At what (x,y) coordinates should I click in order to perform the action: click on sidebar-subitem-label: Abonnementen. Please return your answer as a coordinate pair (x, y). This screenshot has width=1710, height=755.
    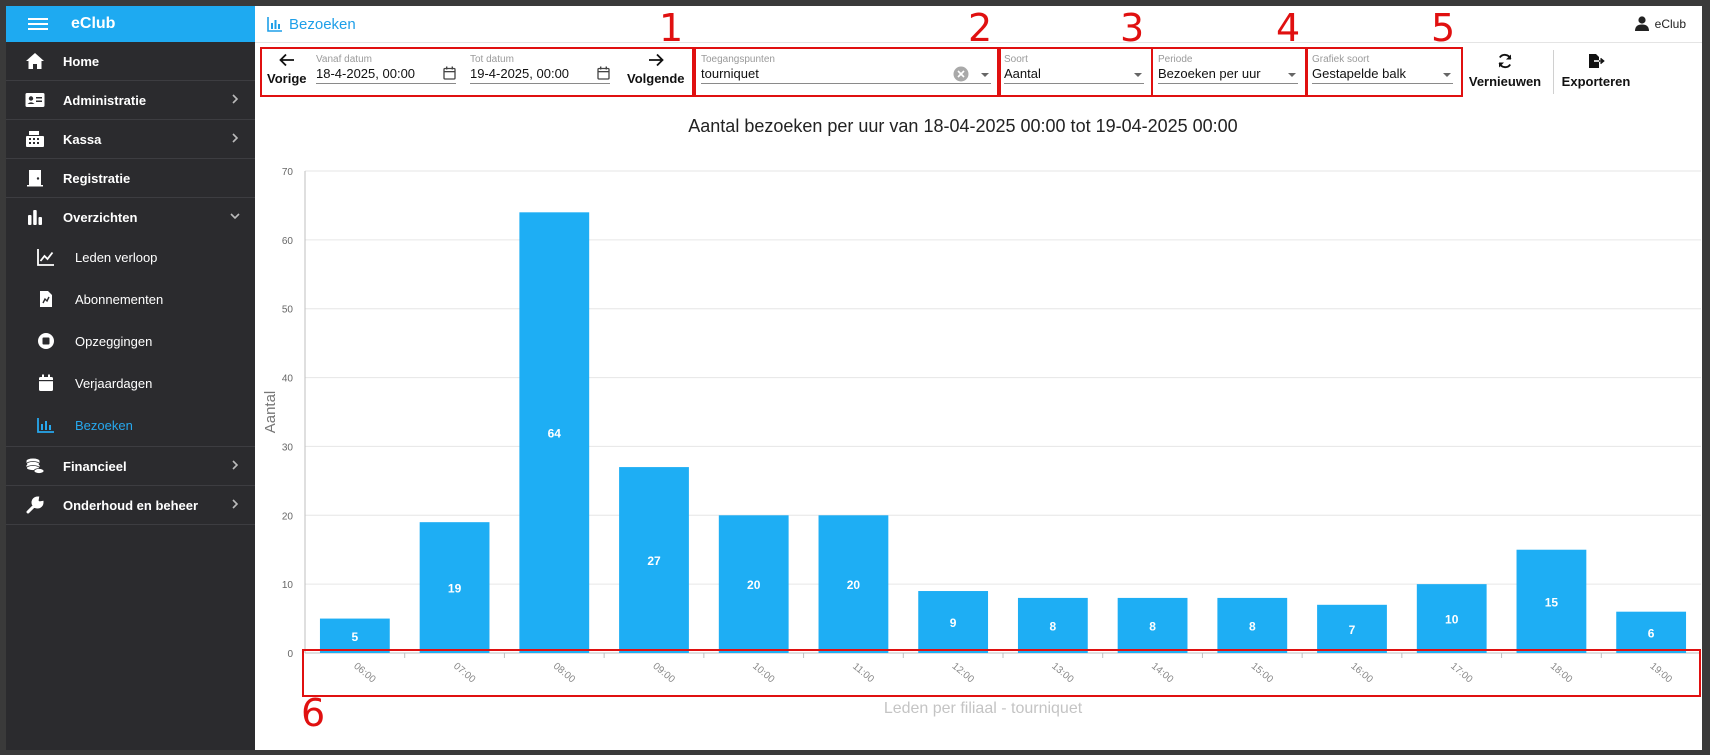
    Looking at the image, I should click on (119, 299).